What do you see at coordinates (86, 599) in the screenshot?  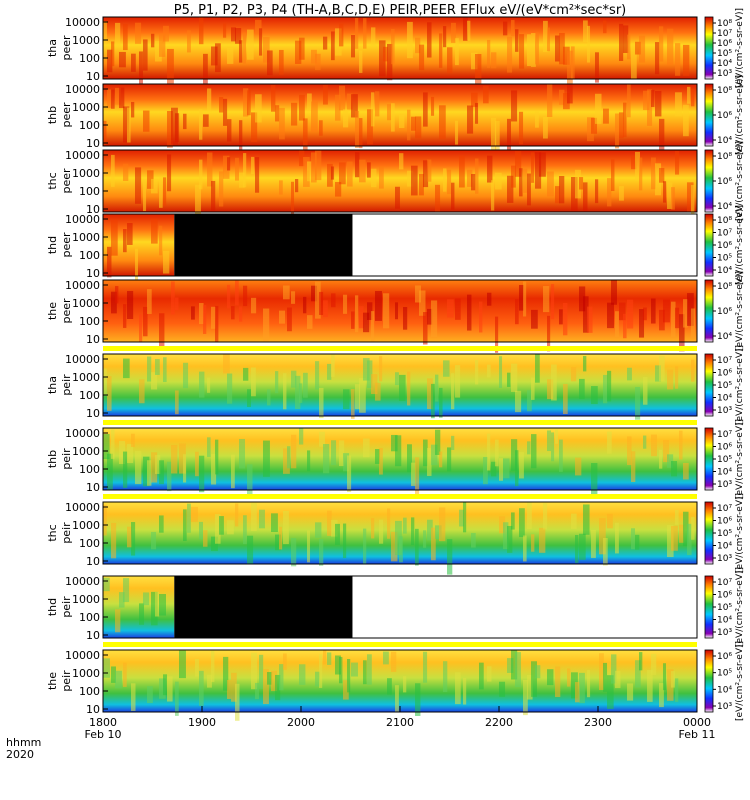 I see `y-tick-label: 1000` at bounding box center [86, 599].